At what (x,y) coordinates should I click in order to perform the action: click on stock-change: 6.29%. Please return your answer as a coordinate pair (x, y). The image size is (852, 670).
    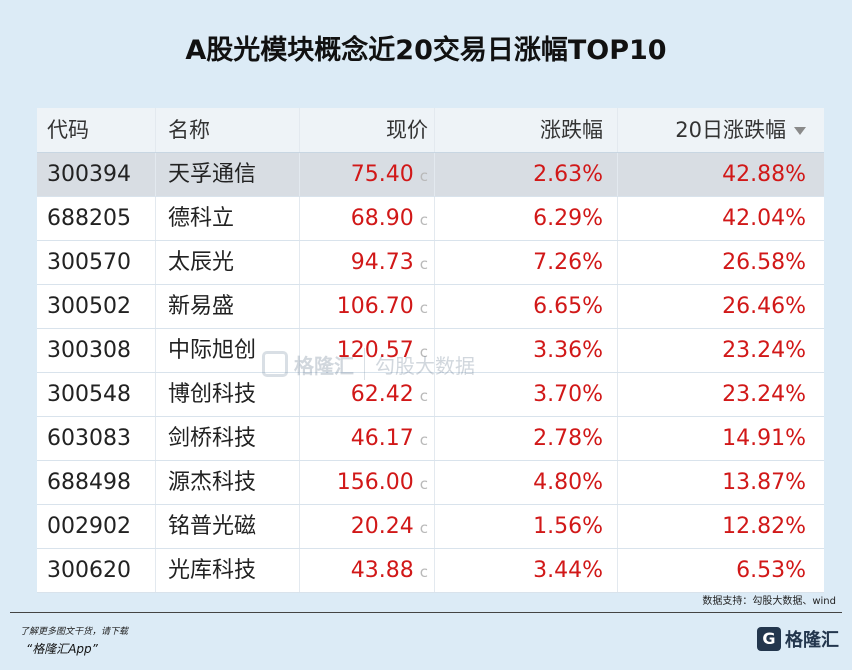
    Looking at the image, I should click on (525, 218).